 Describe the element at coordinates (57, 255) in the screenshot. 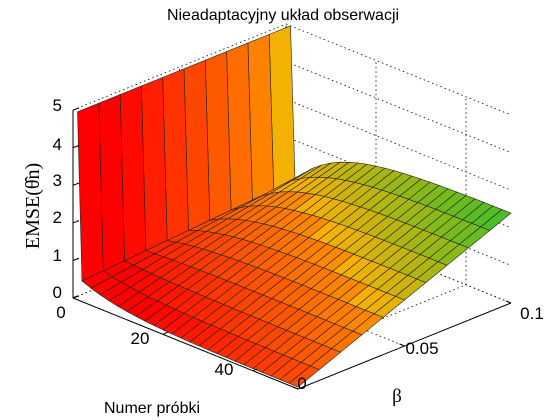

I see `z-tick-label: 1` at that location.